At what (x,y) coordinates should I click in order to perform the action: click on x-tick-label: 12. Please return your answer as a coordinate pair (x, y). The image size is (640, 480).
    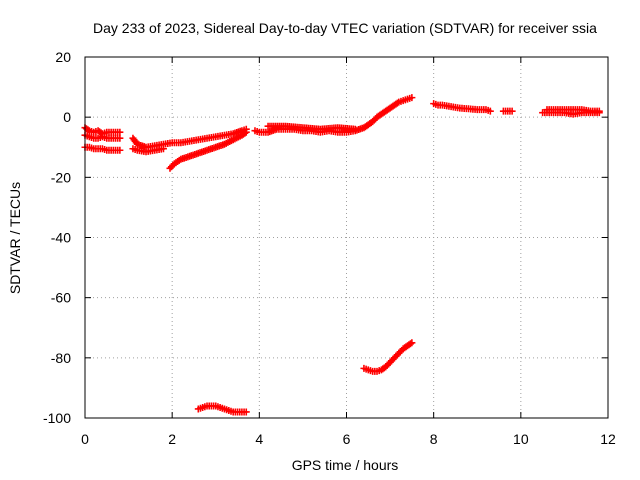
    Looking at the image, I should click on (608, 439).